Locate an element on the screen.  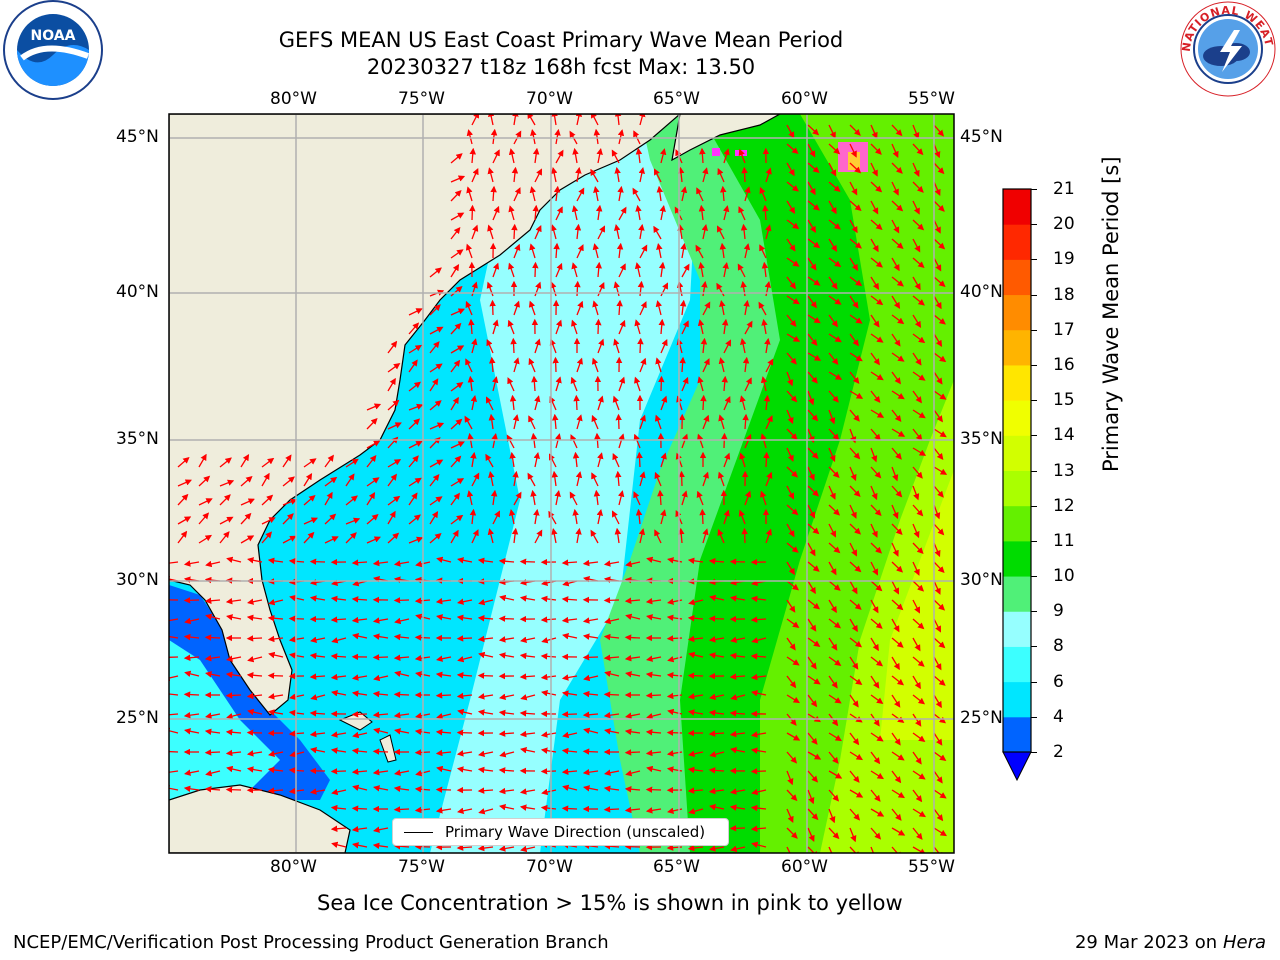
lon-label-top: 60°W is located at coordinates (804, 99).